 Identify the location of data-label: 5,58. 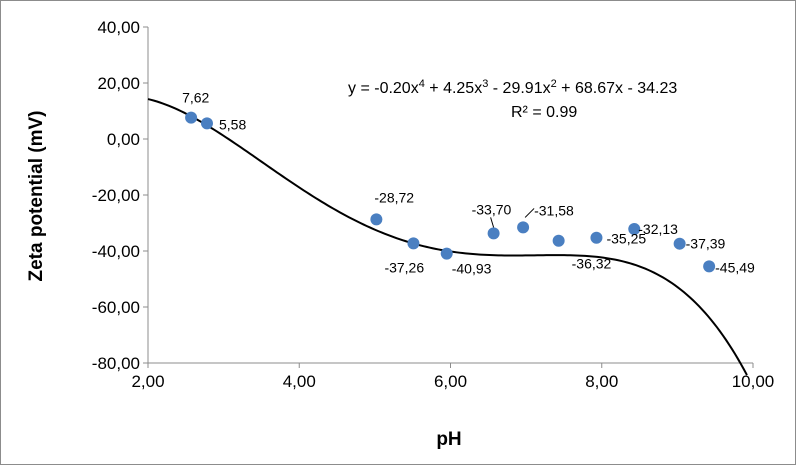
(232, 124).